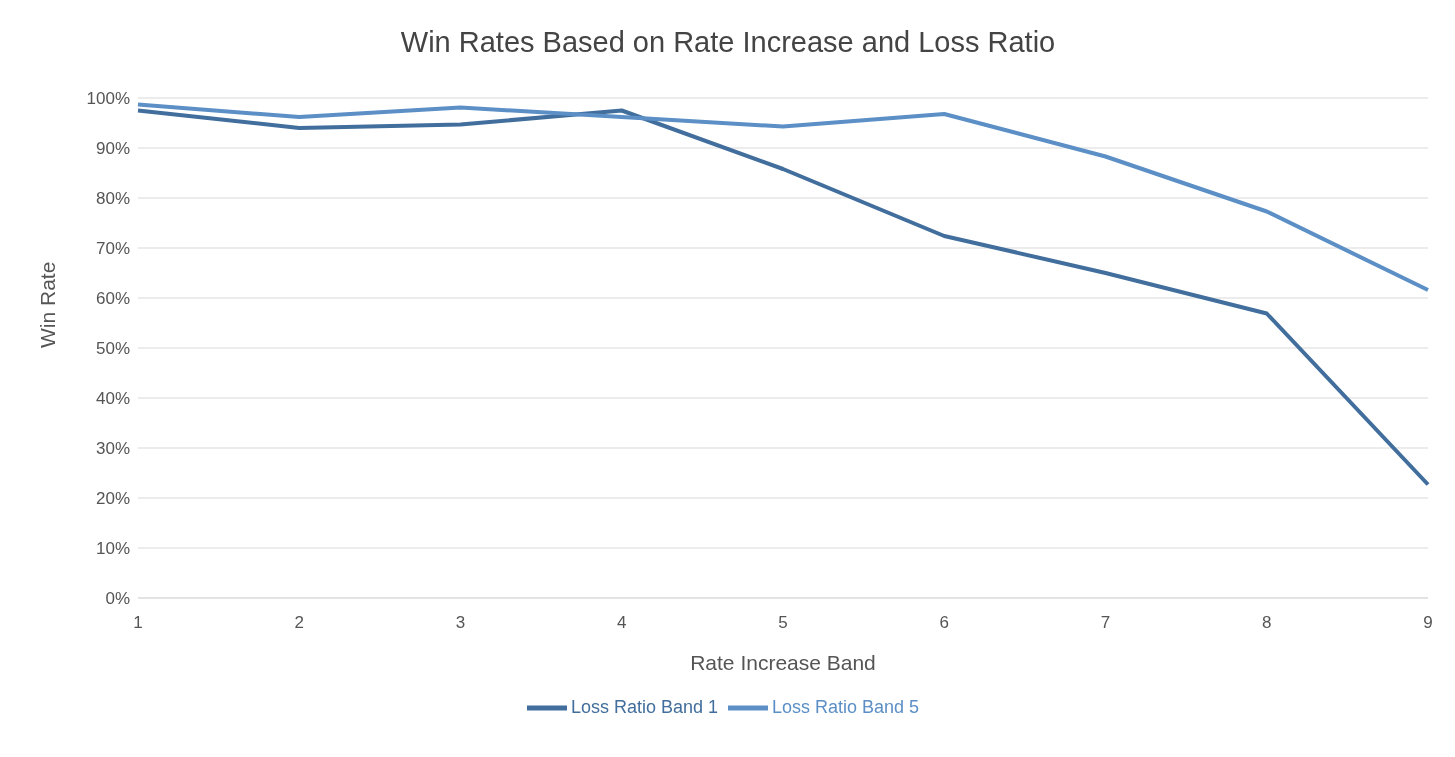  Describe the element at coordinates (783, 623) in the screenshot. I see `x-tick-label: 5` at that location.